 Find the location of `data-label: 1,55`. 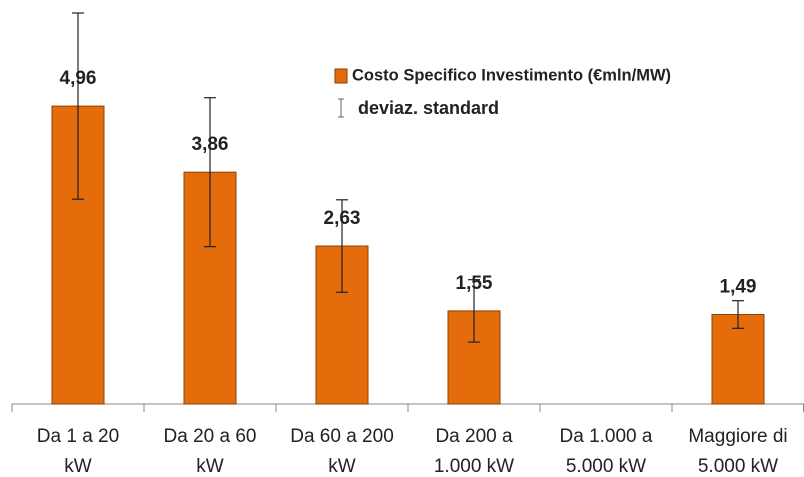

data-label: 1,55 is located at coordinates (474, 283).